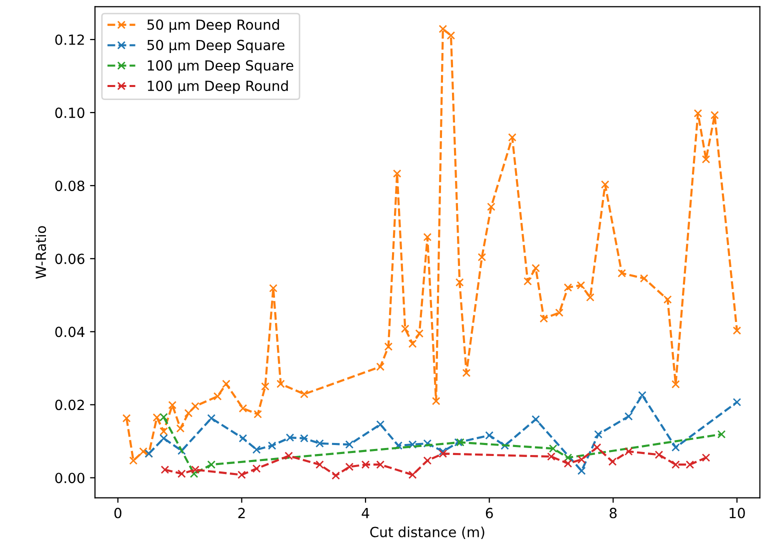  What do you see at coordinates (69, 39) in the screenshot?
I see `y-tick-label: 0.12` at bounding box center [69, 39].